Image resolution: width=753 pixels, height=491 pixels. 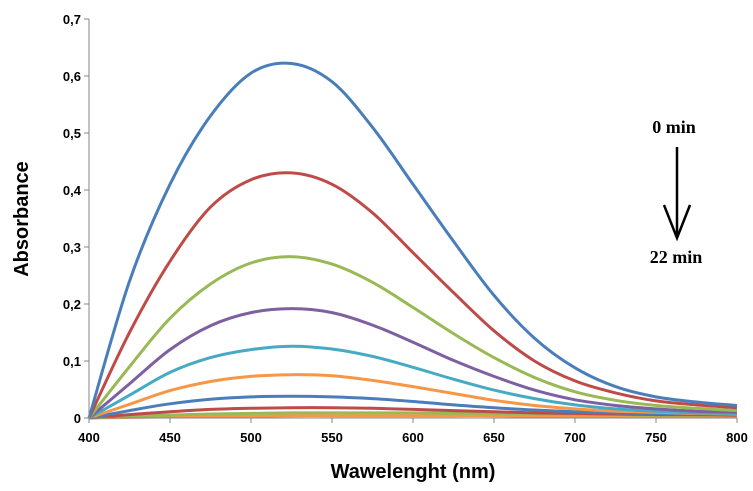 I want to click on y-tick-label: 0, so click(x=77, y=418).